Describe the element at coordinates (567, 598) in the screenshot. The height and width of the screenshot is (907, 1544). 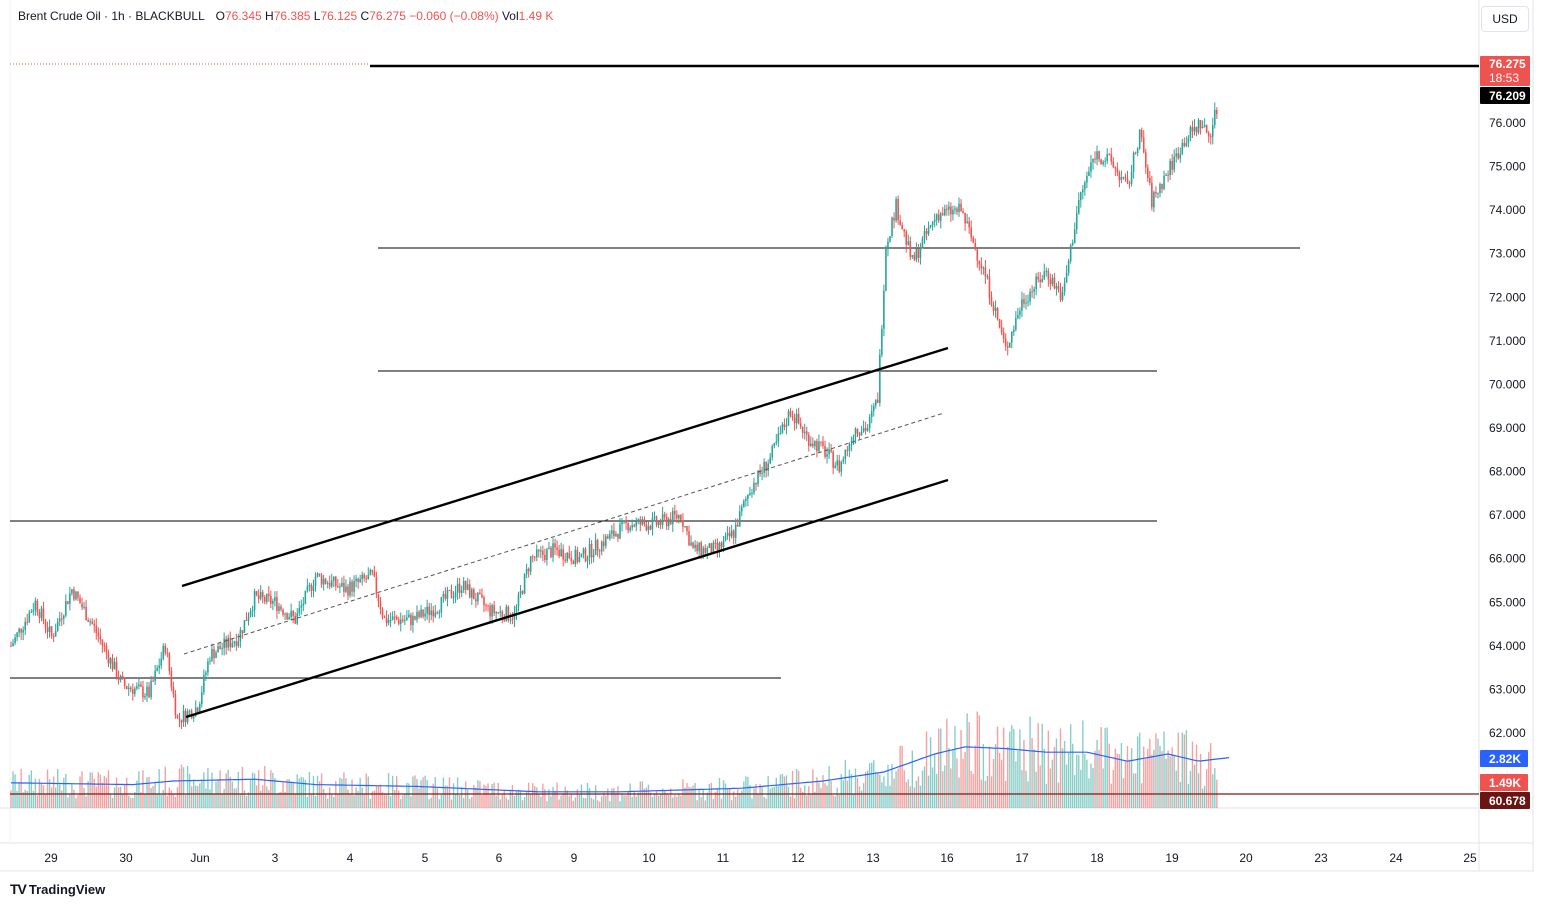
I see `channel-lower-line` at that location.